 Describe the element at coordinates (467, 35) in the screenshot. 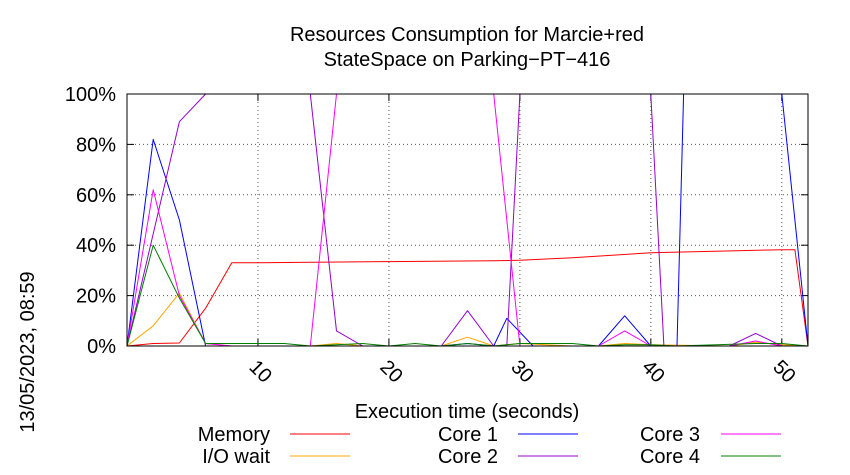

I see `chart-title: Resources Consumption for Marcie+red` at that location.